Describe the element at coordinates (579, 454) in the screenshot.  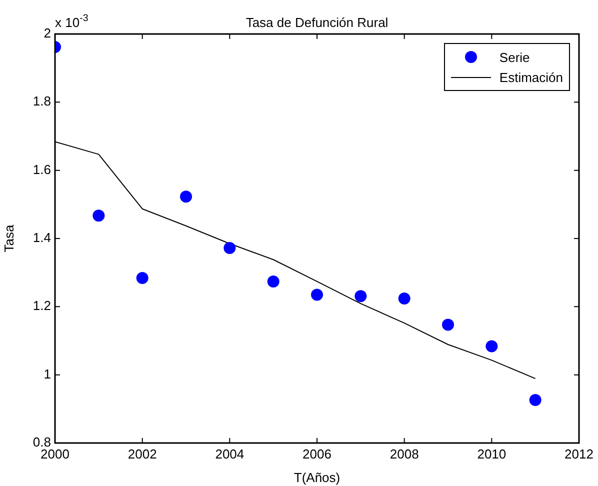
I see `x-tick-label: 2012` at that location.